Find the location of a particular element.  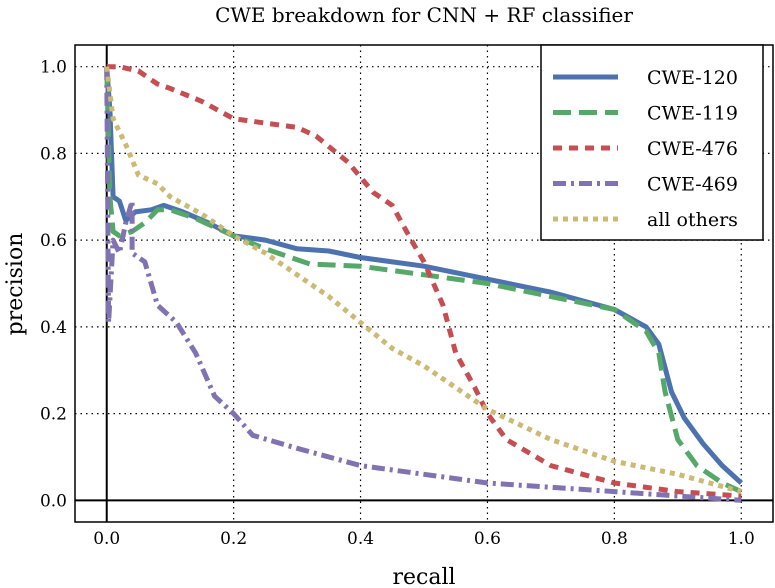

x-tick-label: 1.0 is located at coordinates (741, 539).